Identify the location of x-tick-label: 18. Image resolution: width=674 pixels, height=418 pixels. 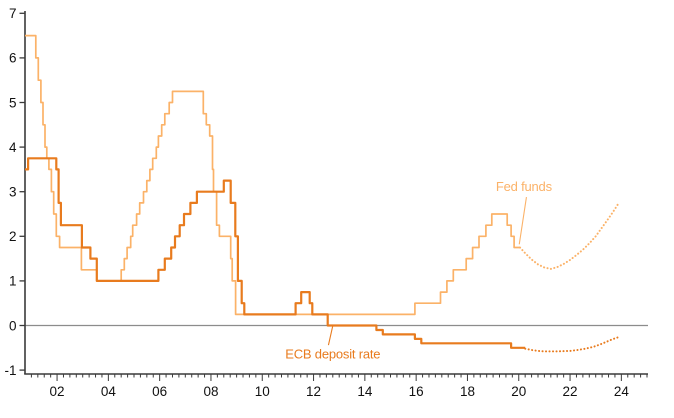
(467, 391).